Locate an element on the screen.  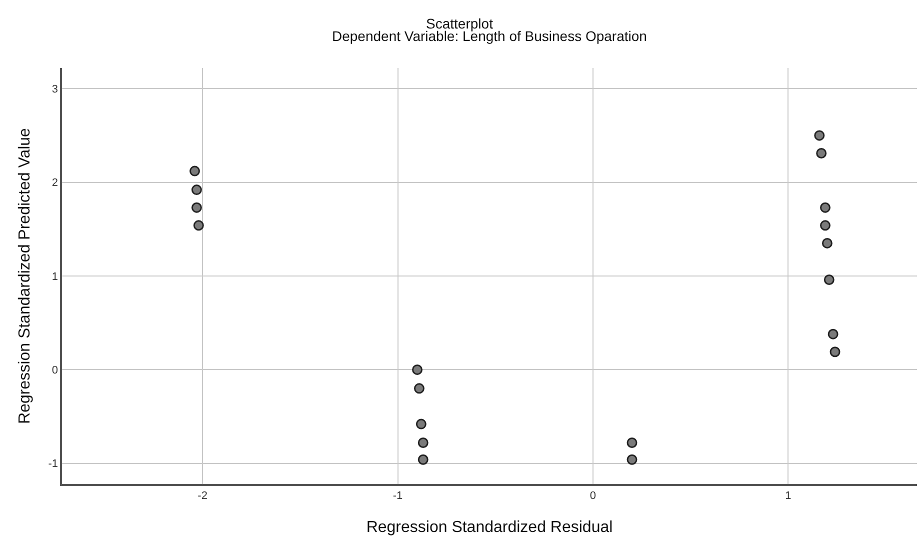
chart-title: Scatterplot is located at coordinates (460, 24).